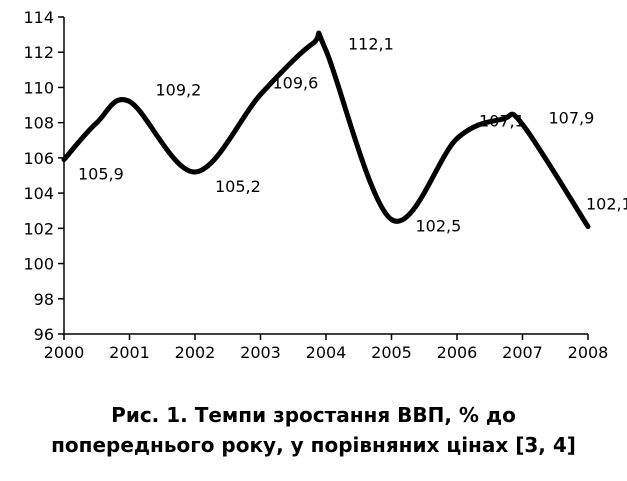  I want to click on data-label: 109,6, so click(296, 83).